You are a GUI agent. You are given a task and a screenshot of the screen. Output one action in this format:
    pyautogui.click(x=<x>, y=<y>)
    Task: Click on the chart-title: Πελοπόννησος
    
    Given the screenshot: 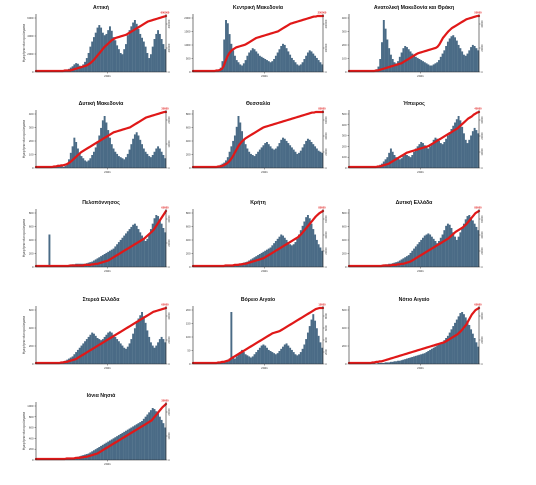 What is the action you would take?
    pyautogui.click(x=101, y=203)
    